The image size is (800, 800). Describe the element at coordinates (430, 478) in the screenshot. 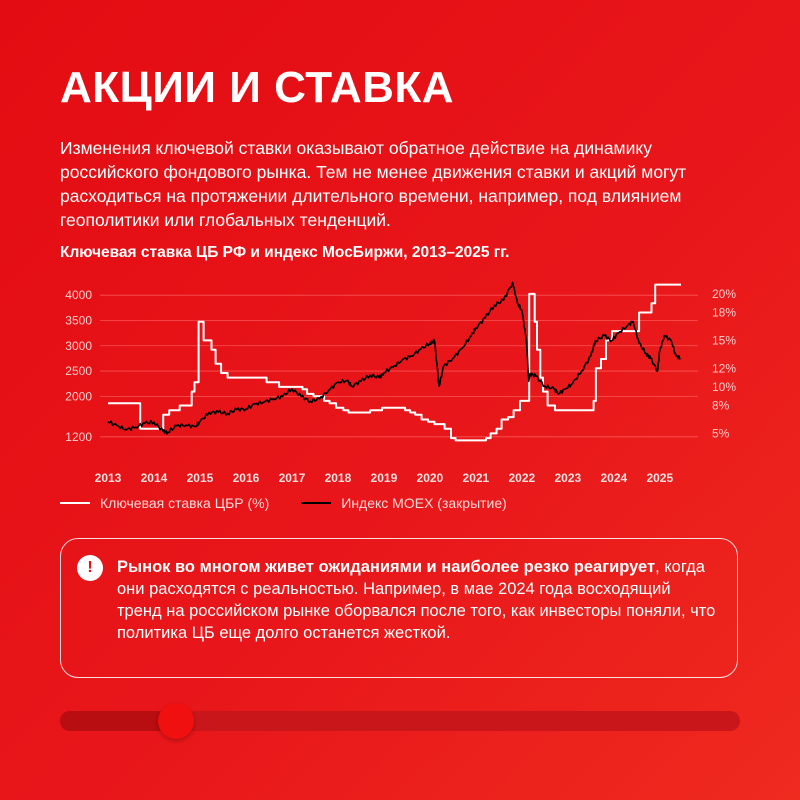

I see `x-tick-label: 2020` at that location.